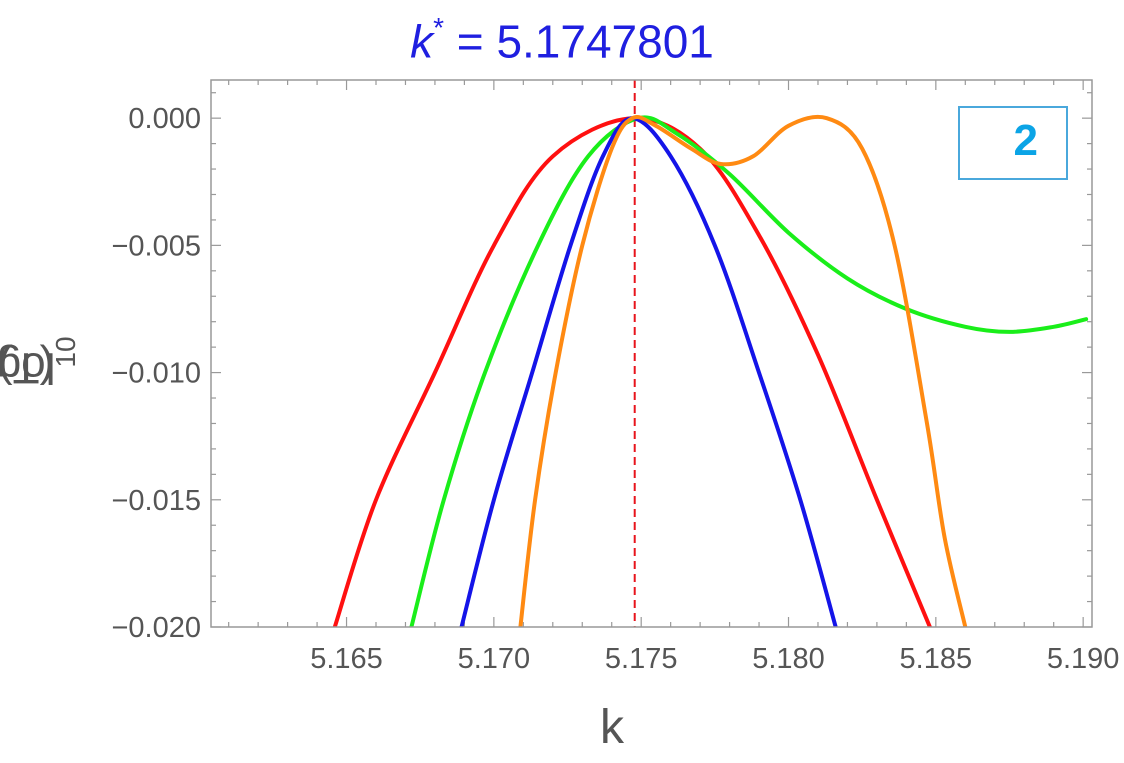 The height and width of the screenshot is (763, 1124). I want to click on y-tick-label: −0.015, so click(156, 501).